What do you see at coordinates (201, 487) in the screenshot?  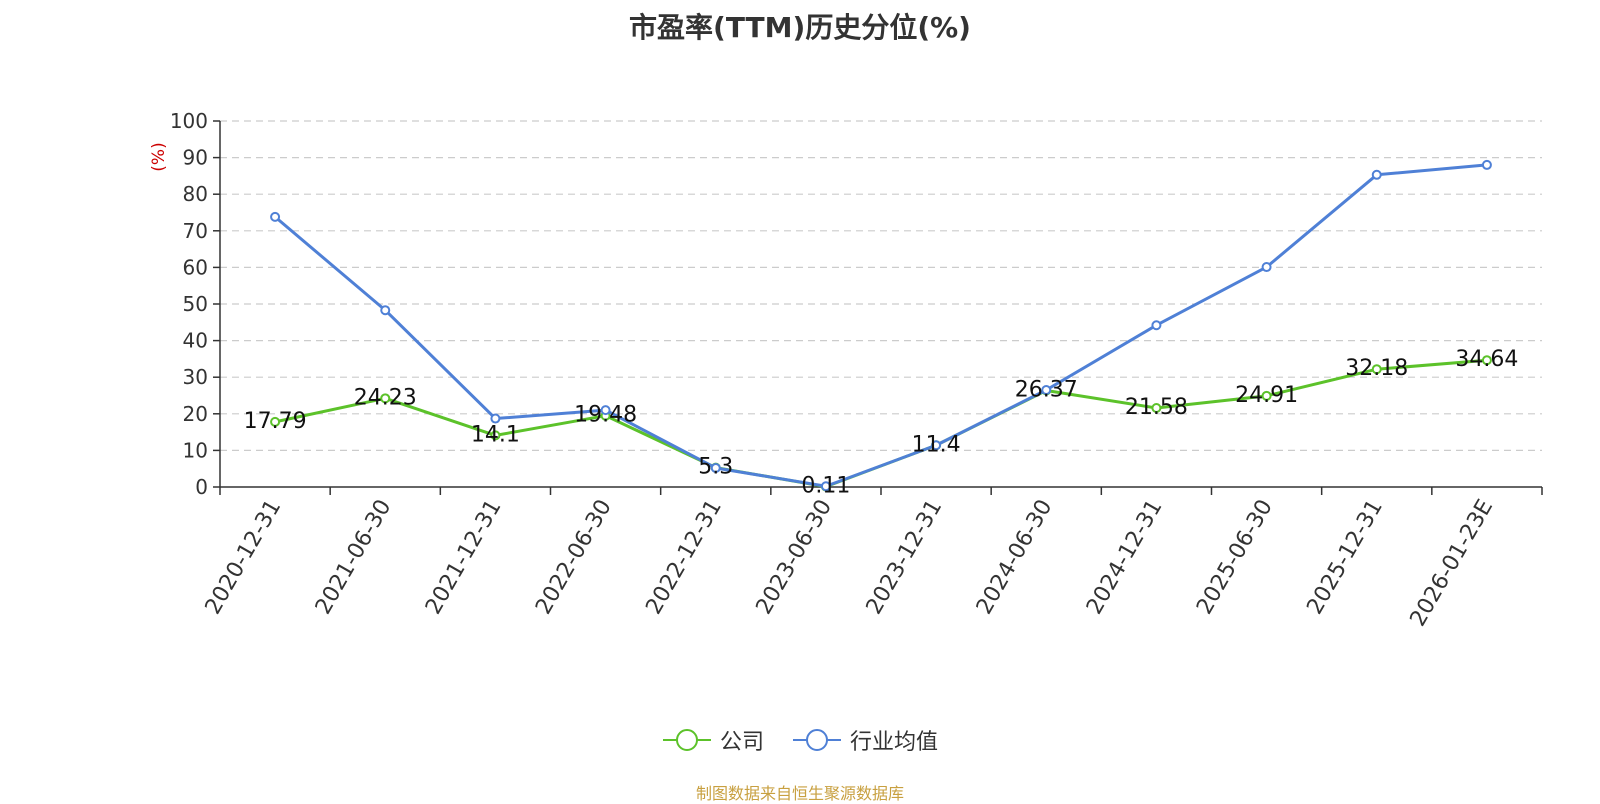 I see `y-tick-label: 0` at bounding box center [201, 487].